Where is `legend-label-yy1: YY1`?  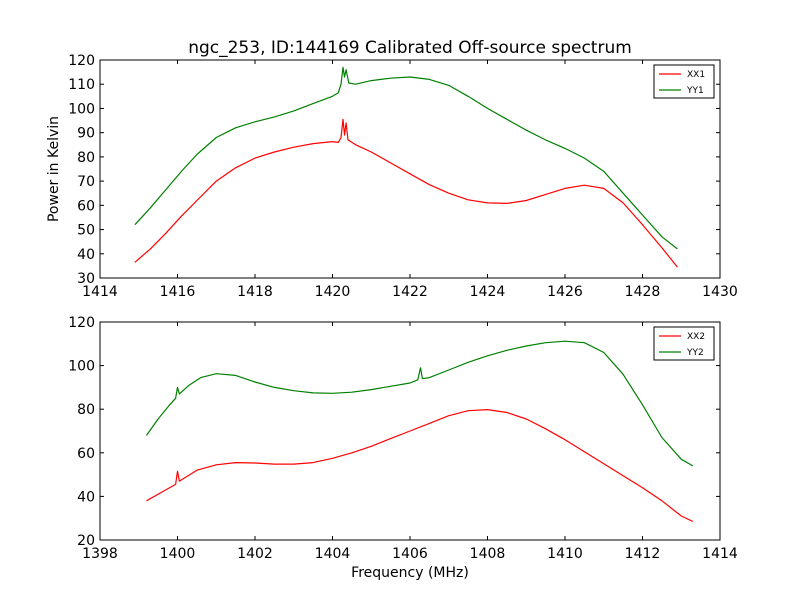
legend-label-yy1: YY1 is located at coordinates (695, 91).